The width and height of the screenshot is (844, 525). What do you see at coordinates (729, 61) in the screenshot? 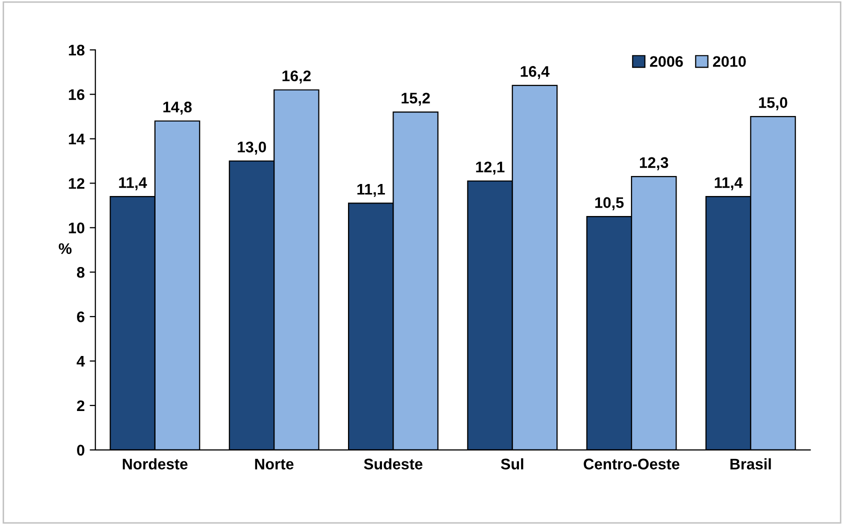
I see `legend-label: 2010` at bounding box center [729, 61].